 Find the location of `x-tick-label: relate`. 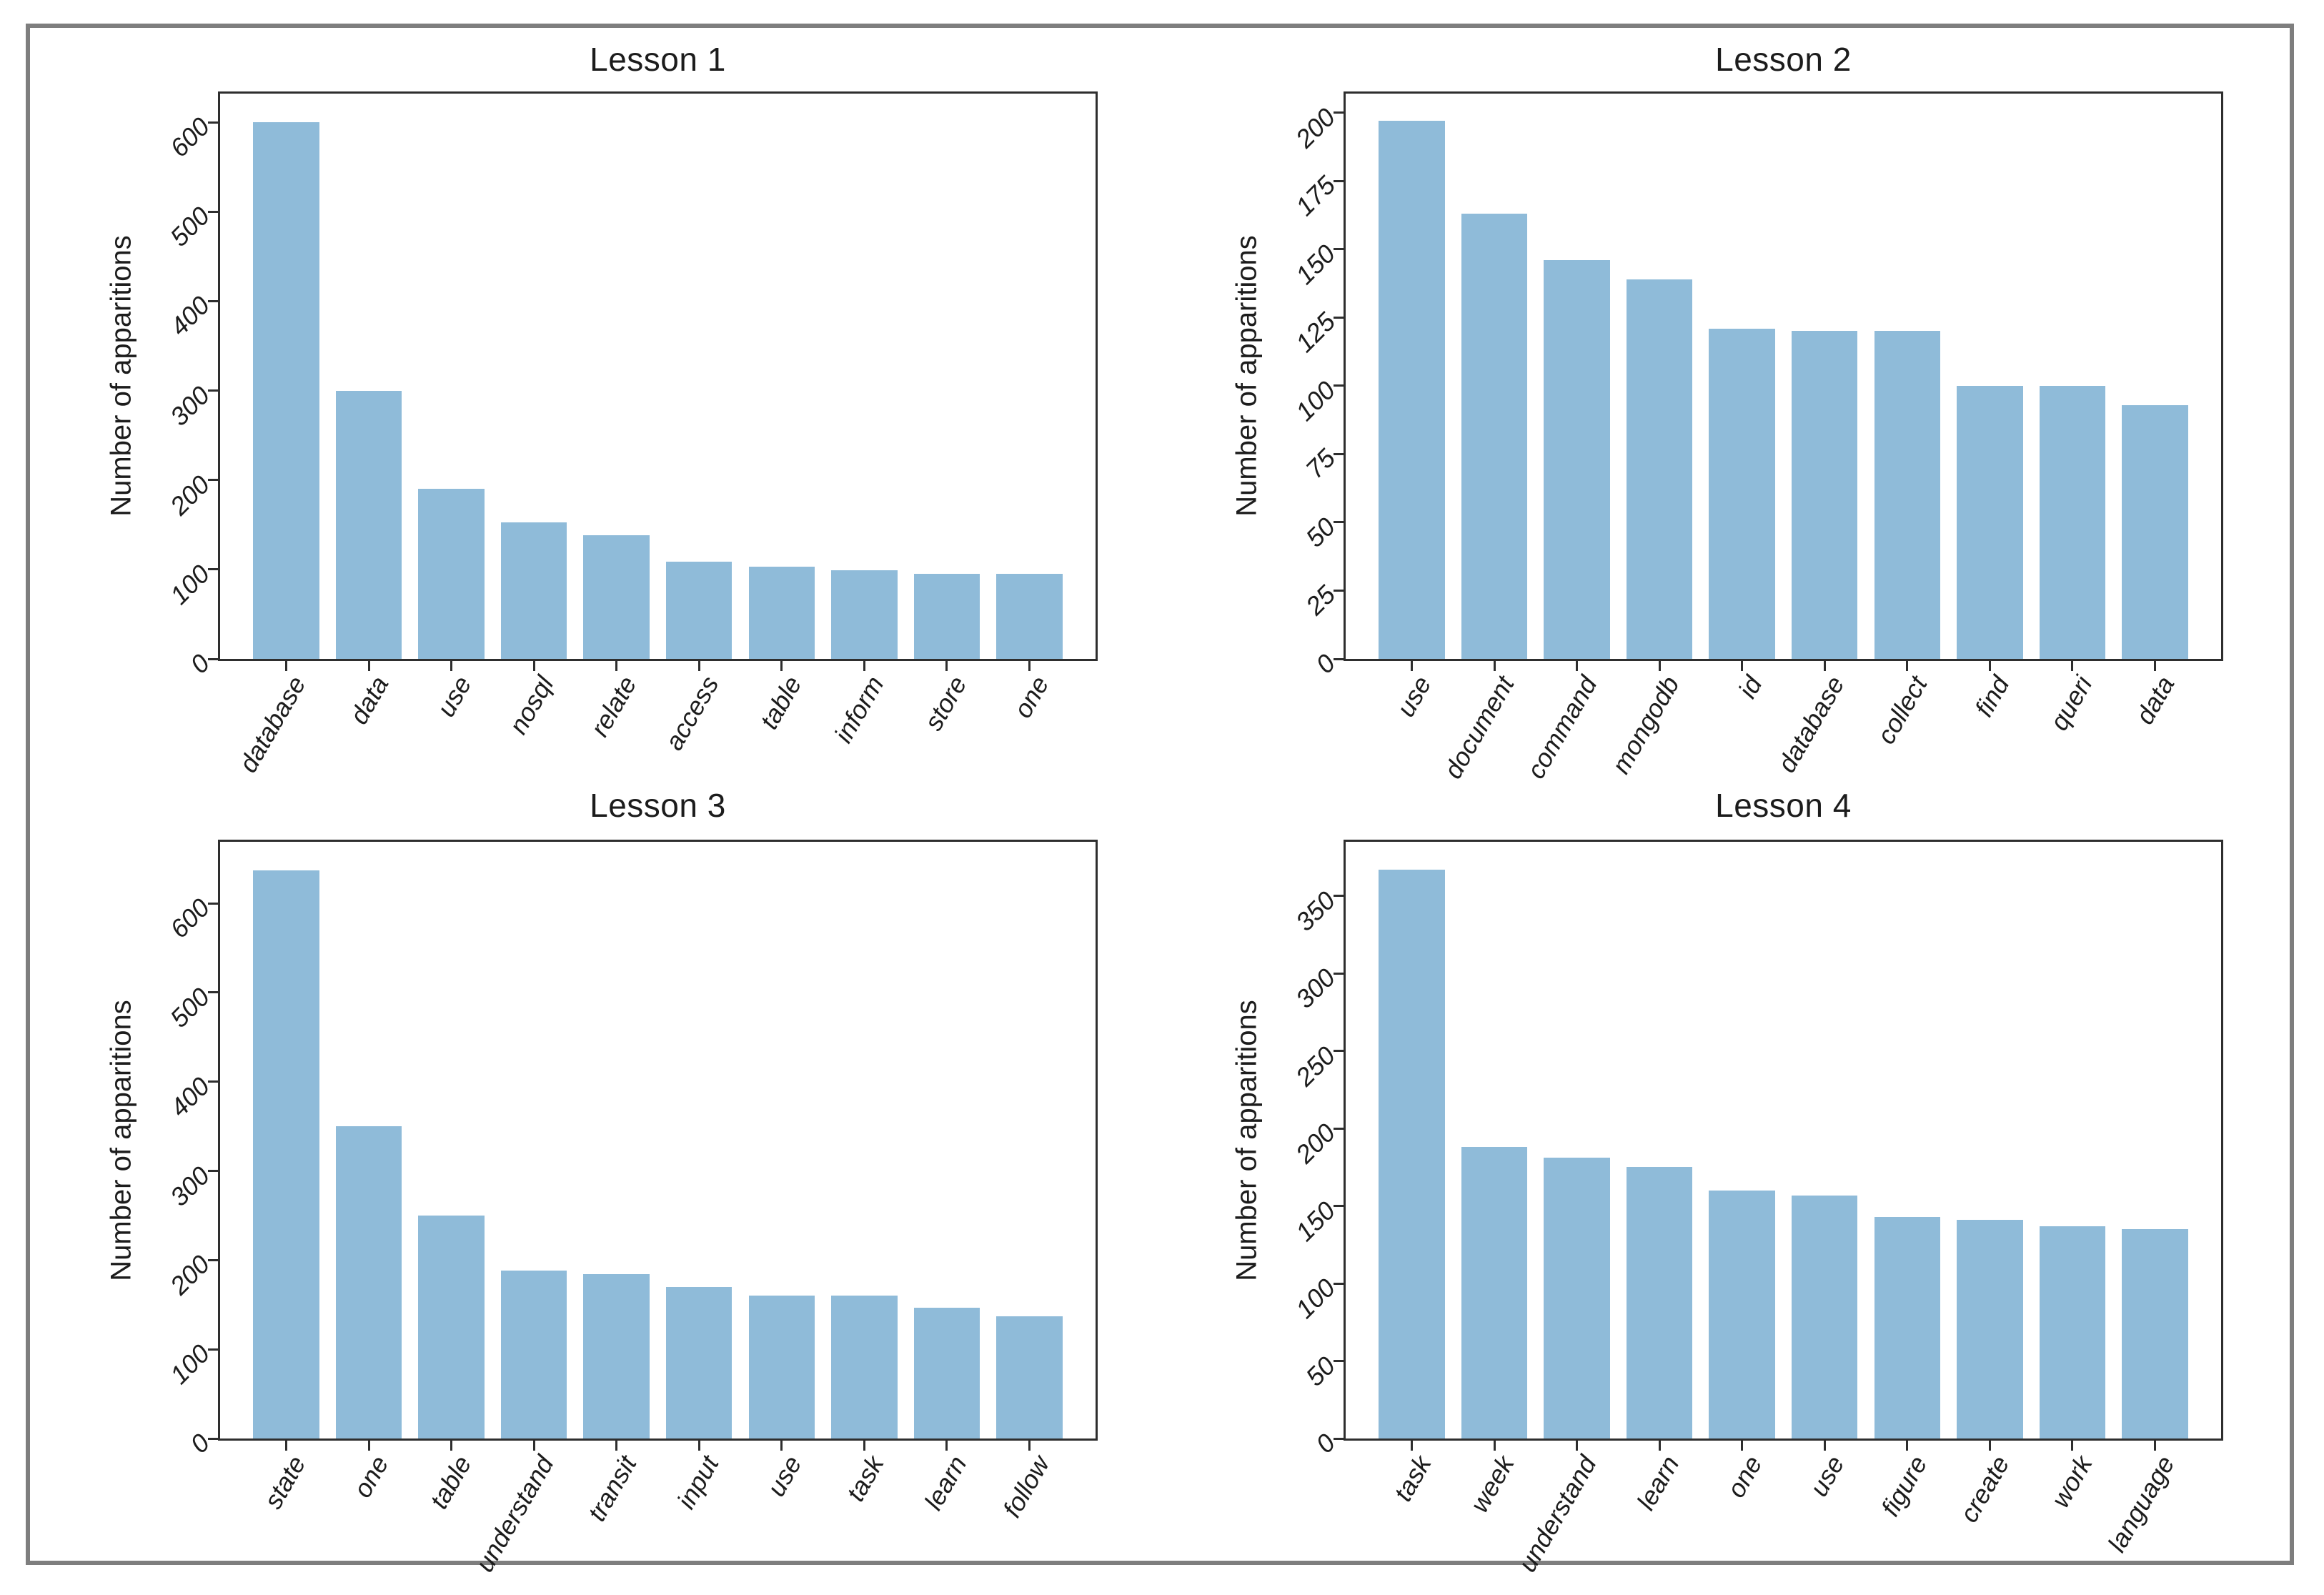

x-tick-label: relate is located at coordinates (613, 706).